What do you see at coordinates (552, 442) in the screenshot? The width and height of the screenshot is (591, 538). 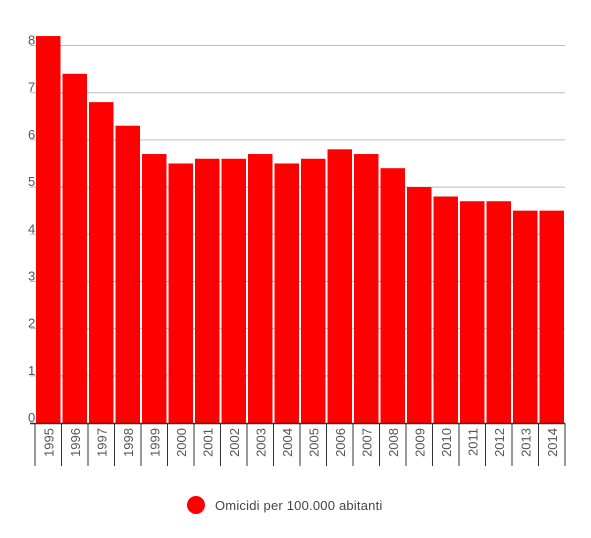 I see `x-tick-label: 2014` at bounding box center [552, 442].